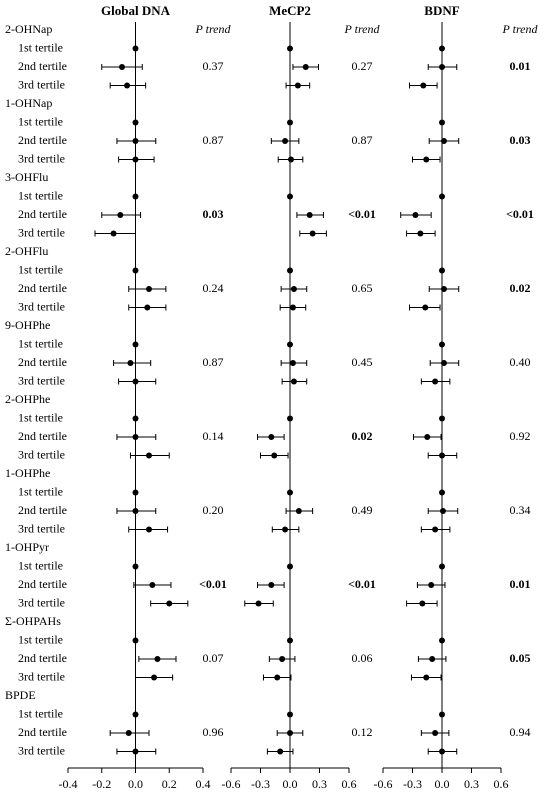 Image resolution: width=550 pixels, height=802 pixels. What do you see at coordinates (101, 784) in the screenshot?
I see `x-tick-label: -0.2` at bounding box center [101, 784].